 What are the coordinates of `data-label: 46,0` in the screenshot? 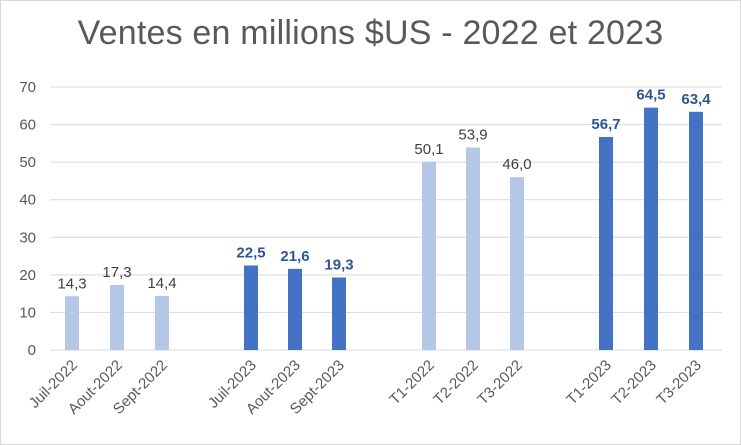 It's located at (516, 164).